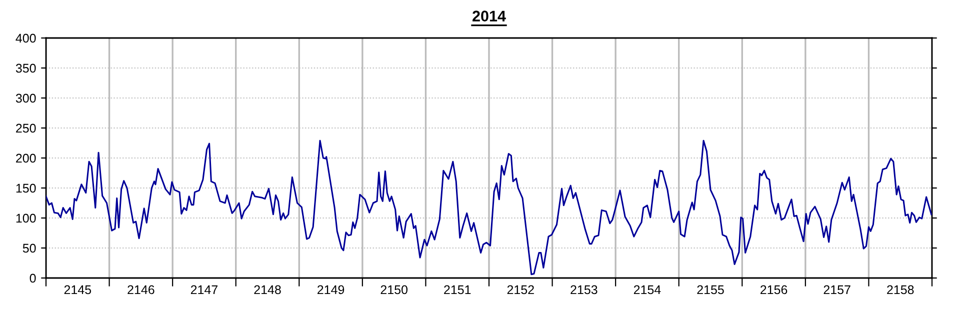 The image size is (965, 320). What do you see at coordinates (33, 278) in the screenshot?
I see `y-tick-label: 0` at bounding box center [33, 278].